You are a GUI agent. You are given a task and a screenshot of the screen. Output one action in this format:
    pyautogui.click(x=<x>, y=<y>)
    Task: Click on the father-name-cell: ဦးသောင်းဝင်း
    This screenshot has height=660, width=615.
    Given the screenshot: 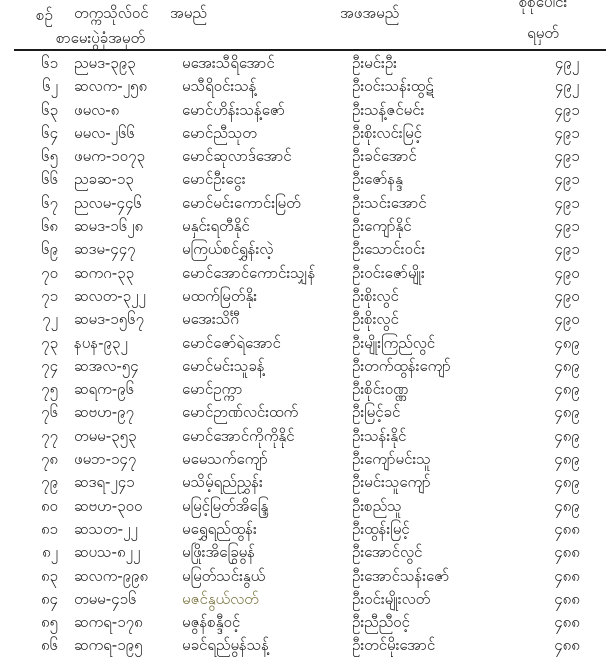 What is the action you would take?
    pyautogui.click(x=389, y=249)
    